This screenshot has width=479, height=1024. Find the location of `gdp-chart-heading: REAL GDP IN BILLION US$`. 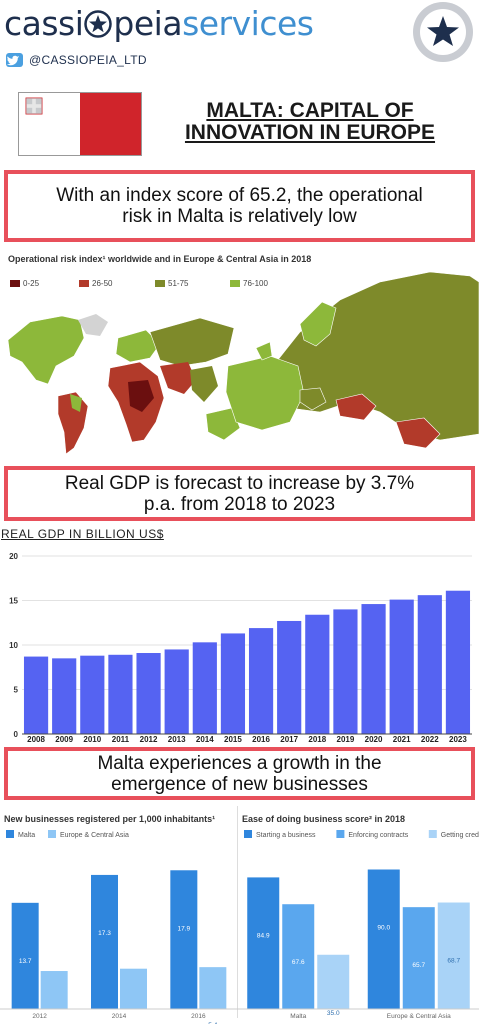

gdp-chart-heading: REAL GDP IN BILLION US$ is located at coordinates (82, 534).